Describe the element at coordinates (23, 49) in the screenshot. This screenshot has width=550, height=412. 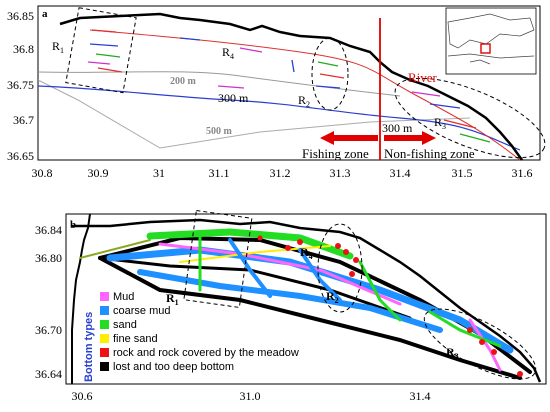
I see `panel-a-y-tick: 36.8` at that location.